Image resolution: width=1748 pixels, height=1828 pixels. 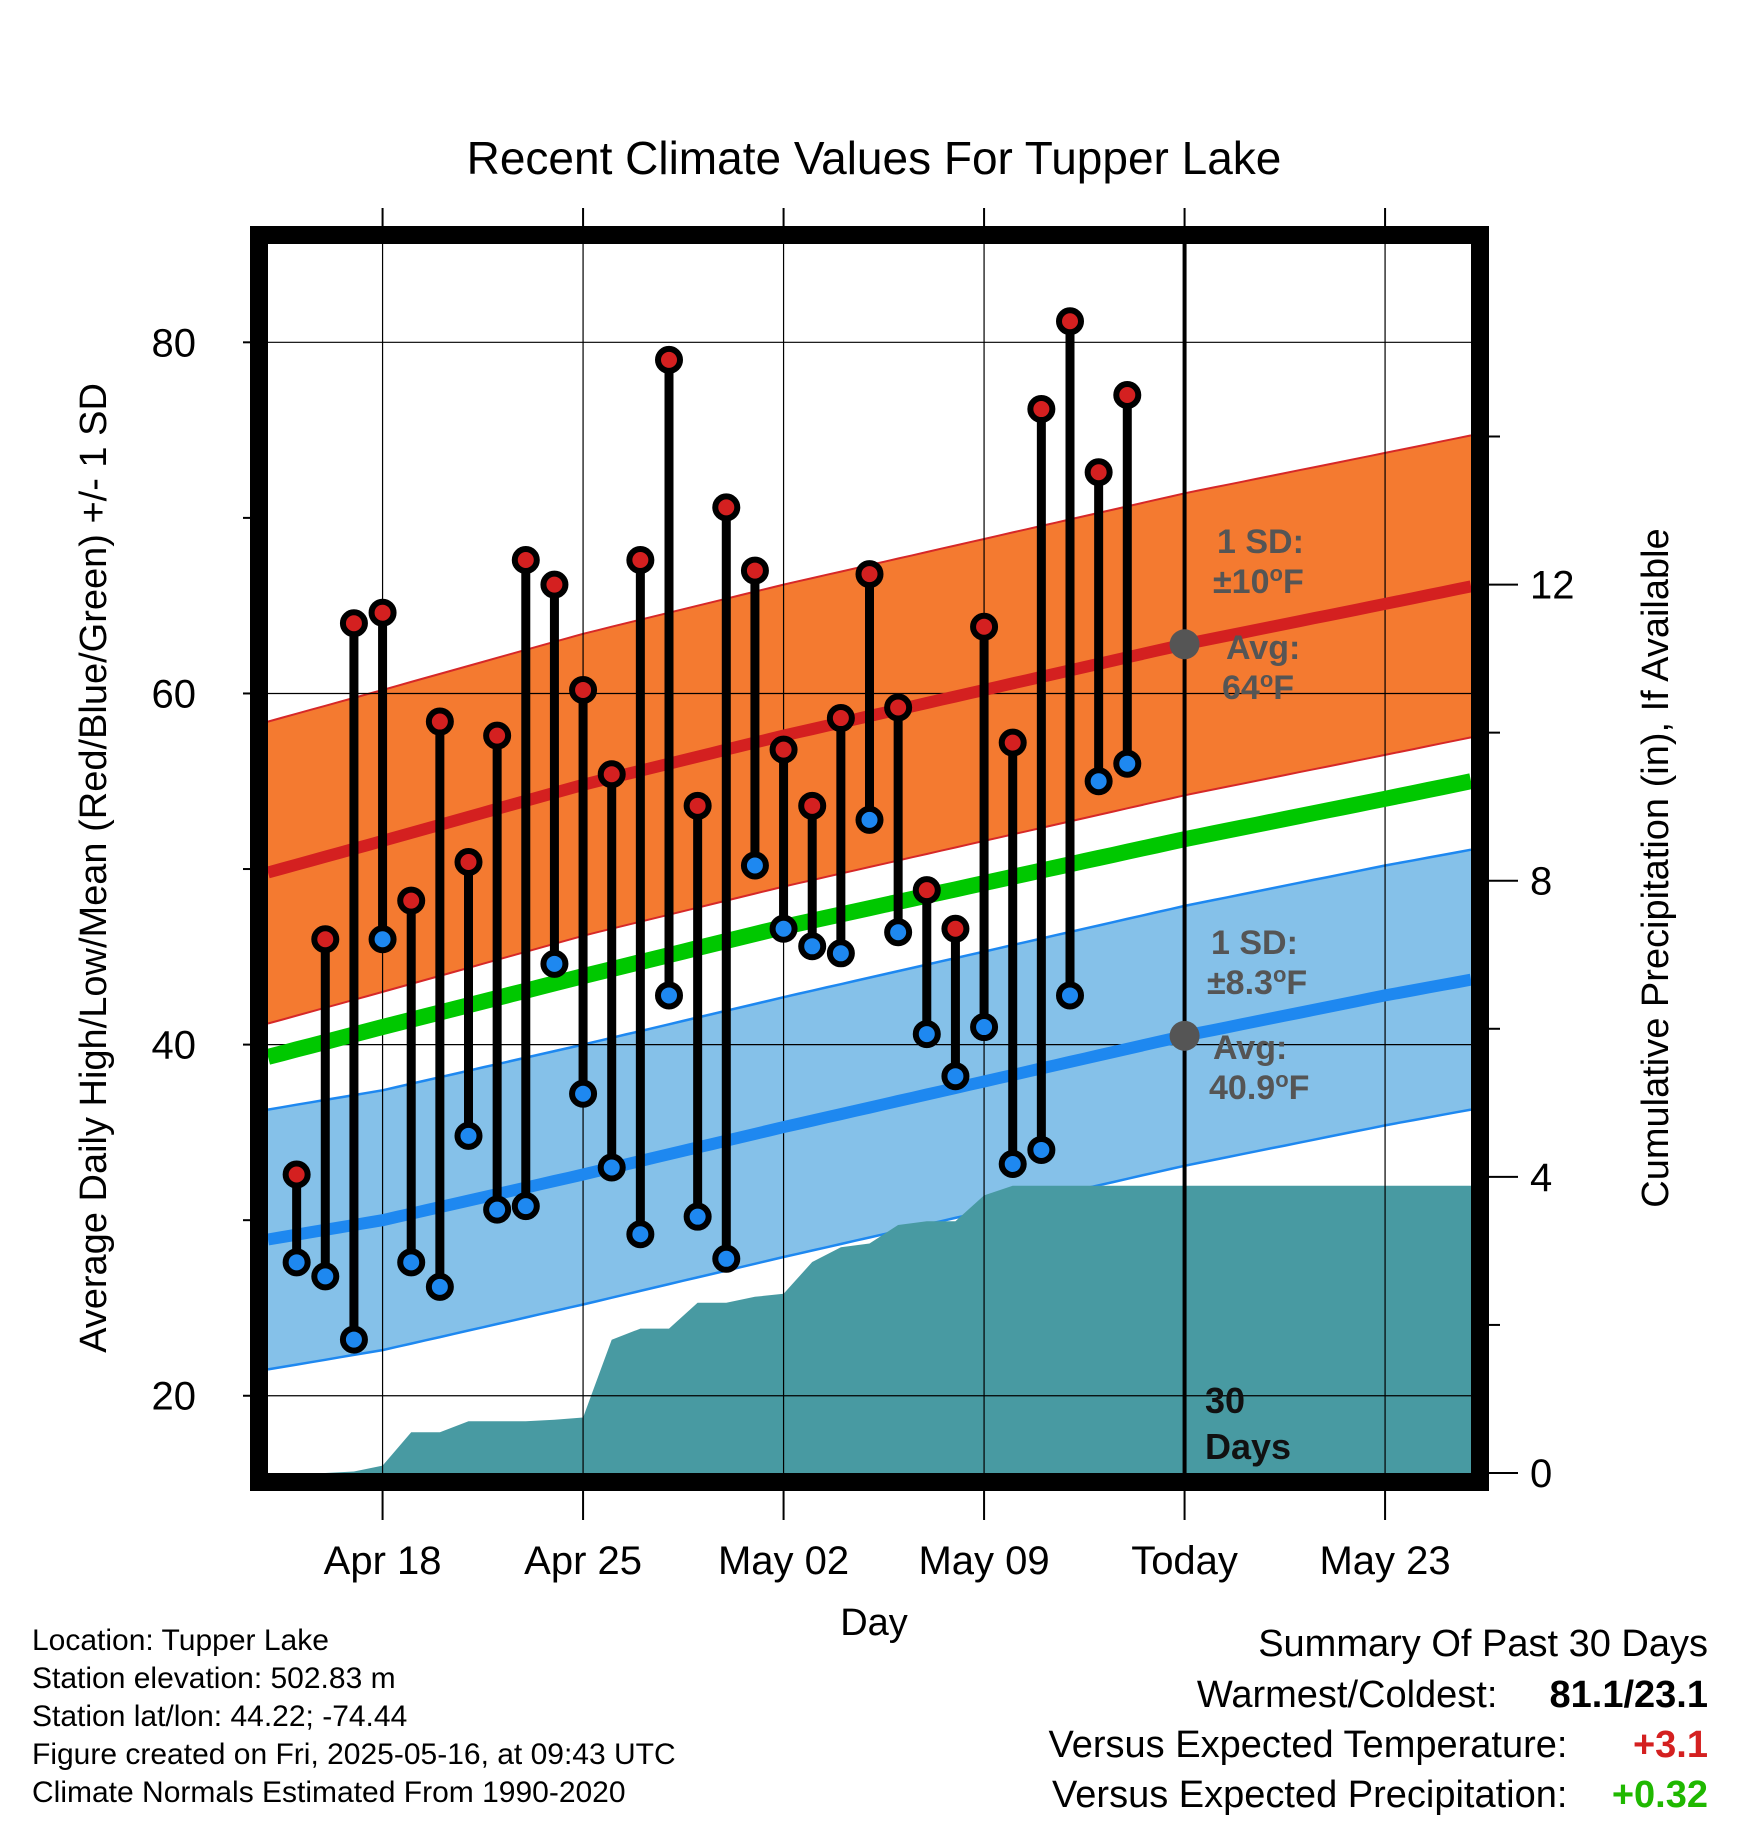 What do you see at coordinates (1259, 1087) in the screenshot?
I see `low-avg-label-line2: 40.9oF` at bounding box center [1259, 1087].